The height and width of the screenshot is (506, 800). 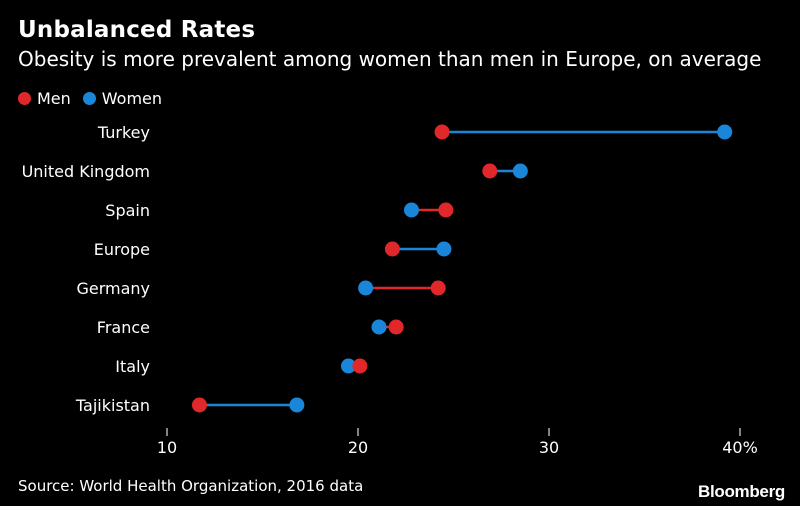 I want to click on legend-dot-women, so click(x=89, y=98).